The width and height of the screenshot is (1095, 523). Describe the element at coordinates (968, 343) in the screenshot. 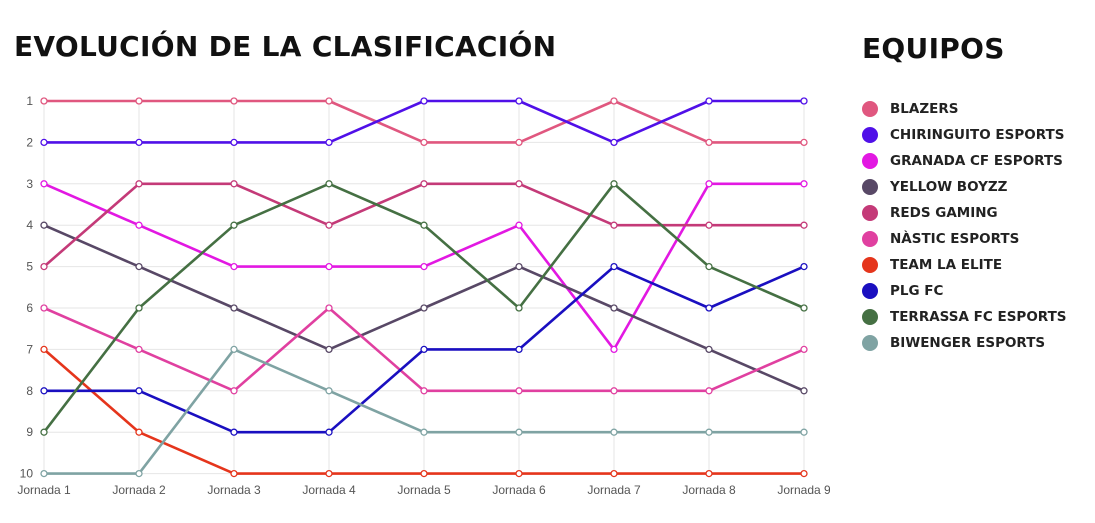

I see `legend-label: BIWENGER ESPORTS` at that location.